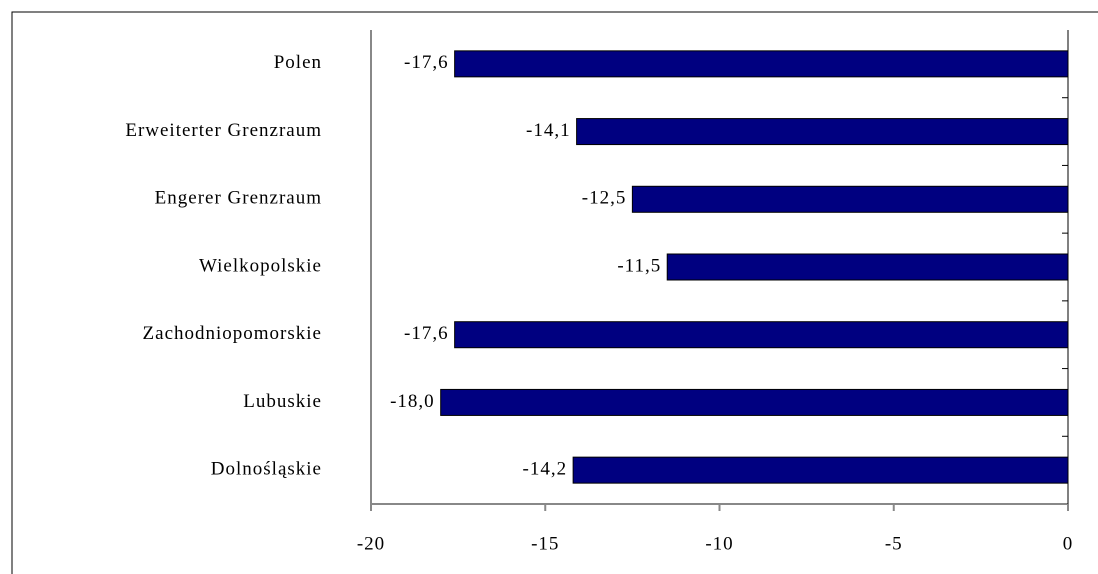  What do you see at coordinates (412, 401) in the screenshot?
I see `value-label: -18,0` at bounding box center [412, 401].